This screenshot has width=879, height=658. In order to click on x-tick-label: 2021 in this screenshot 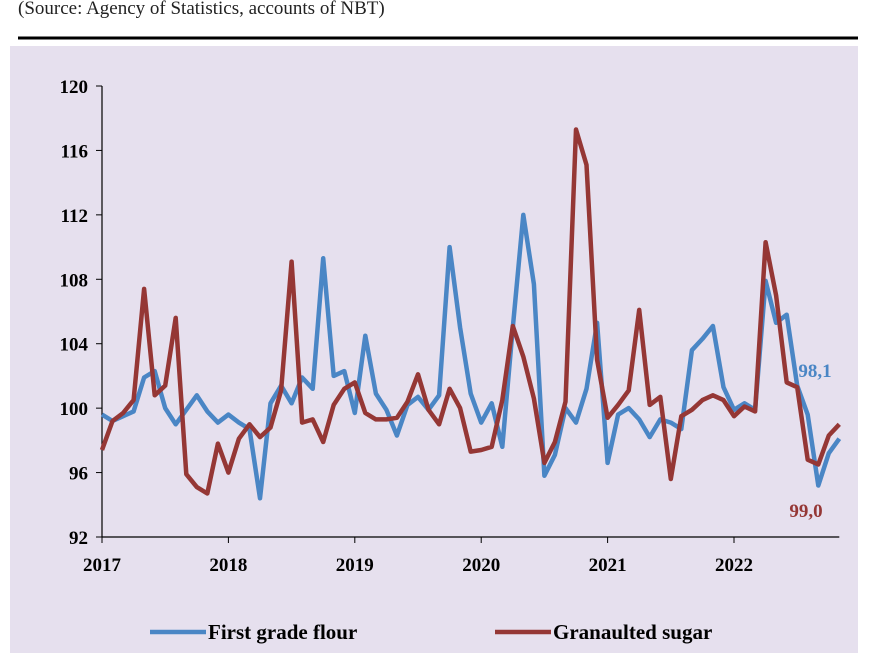, I will do `click(608, 565)`.